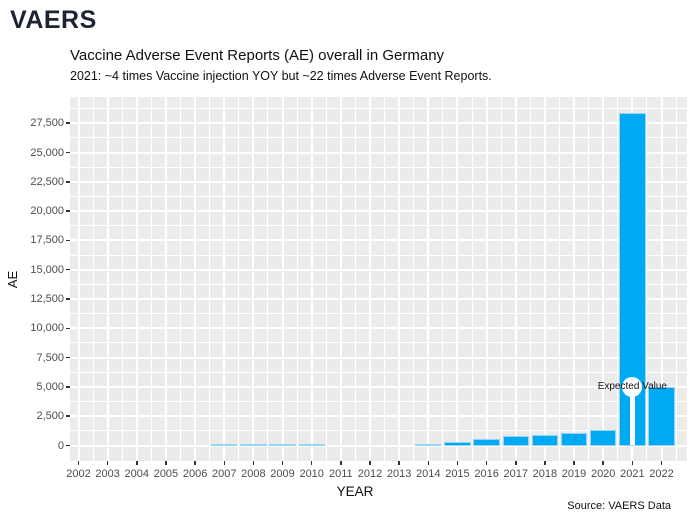 The width and height of the screenshot is (693, 523). What do you see at coordinates (341, 474) in the screenshot?
I see `x-tick-label: 2011` at bounding box center [341, 474].